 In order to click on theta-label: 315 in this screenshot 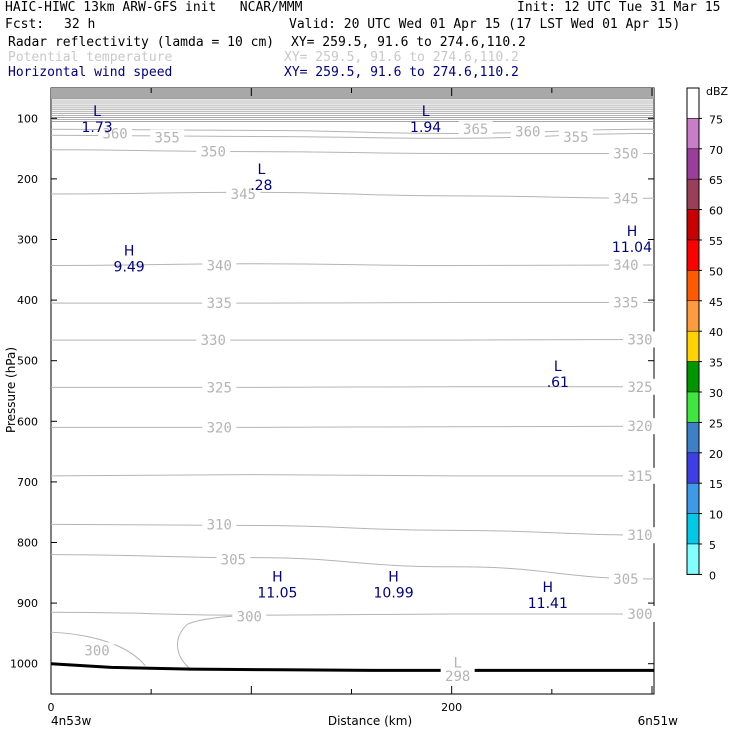, I will do `click(639, 477)`.